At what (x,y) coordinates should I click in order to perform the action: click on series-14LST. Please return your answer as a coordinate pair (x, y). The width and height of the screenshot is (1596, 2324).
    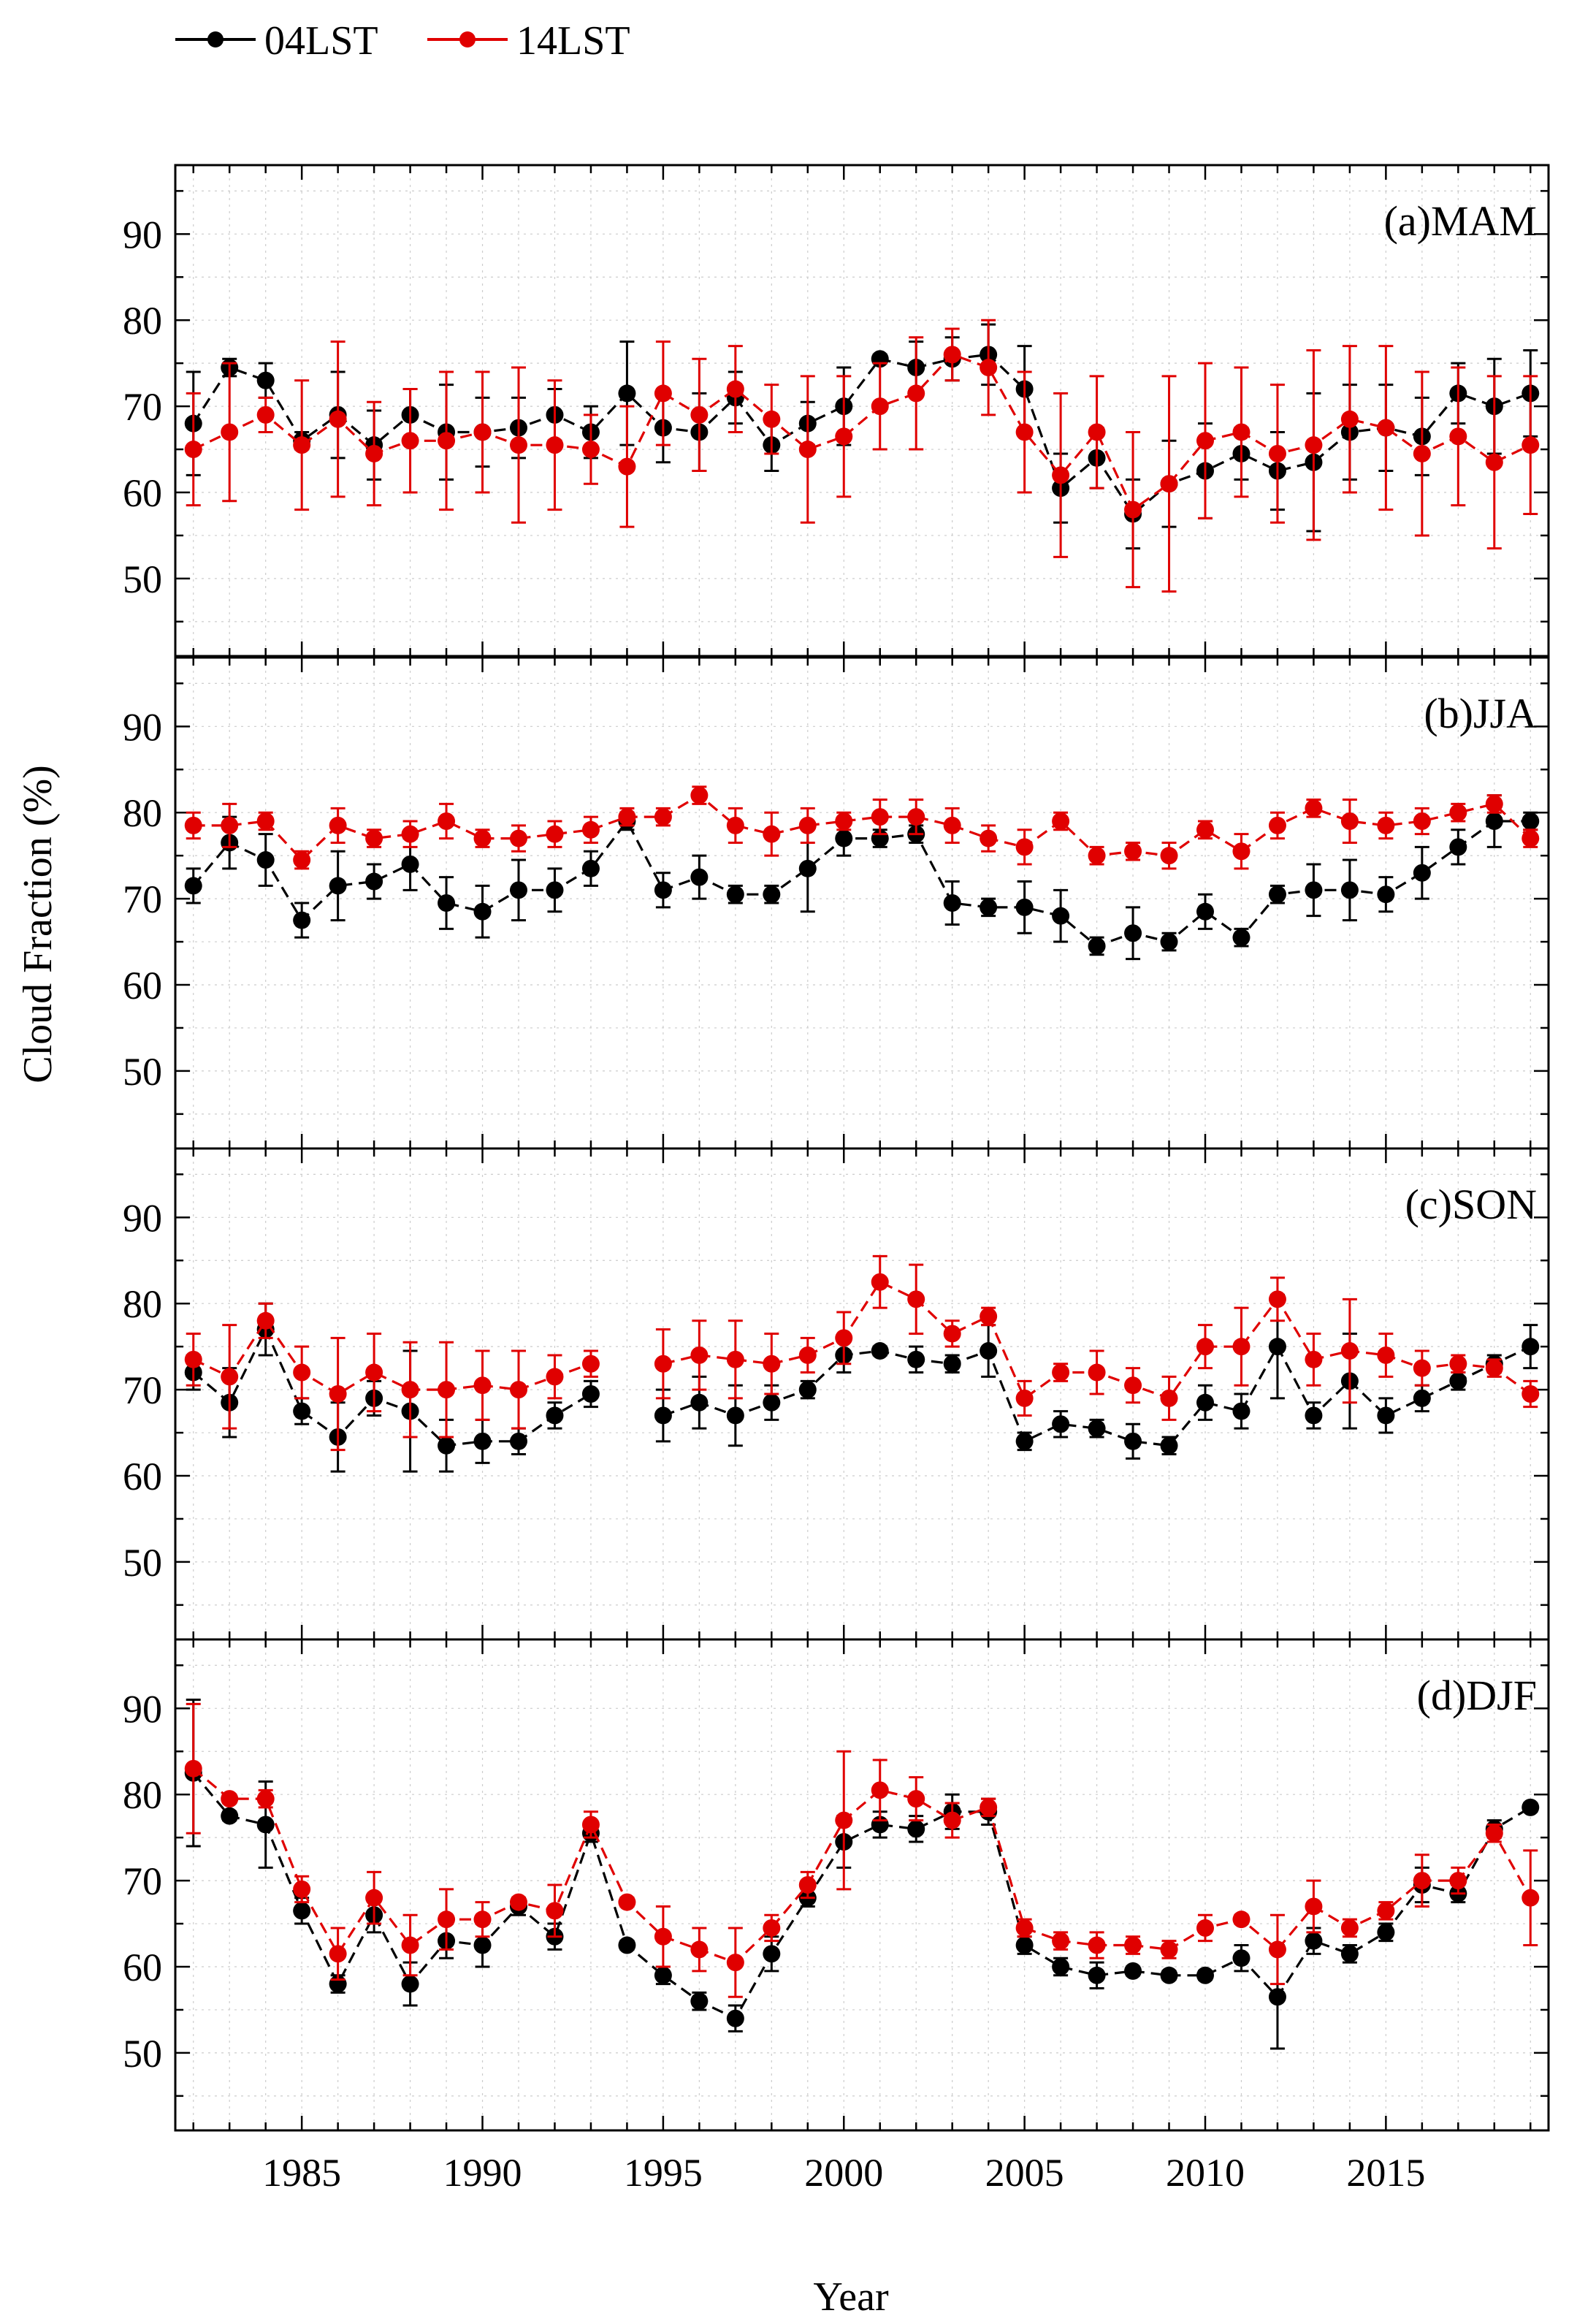
    Looking at the image, I should click on (862, 1850).